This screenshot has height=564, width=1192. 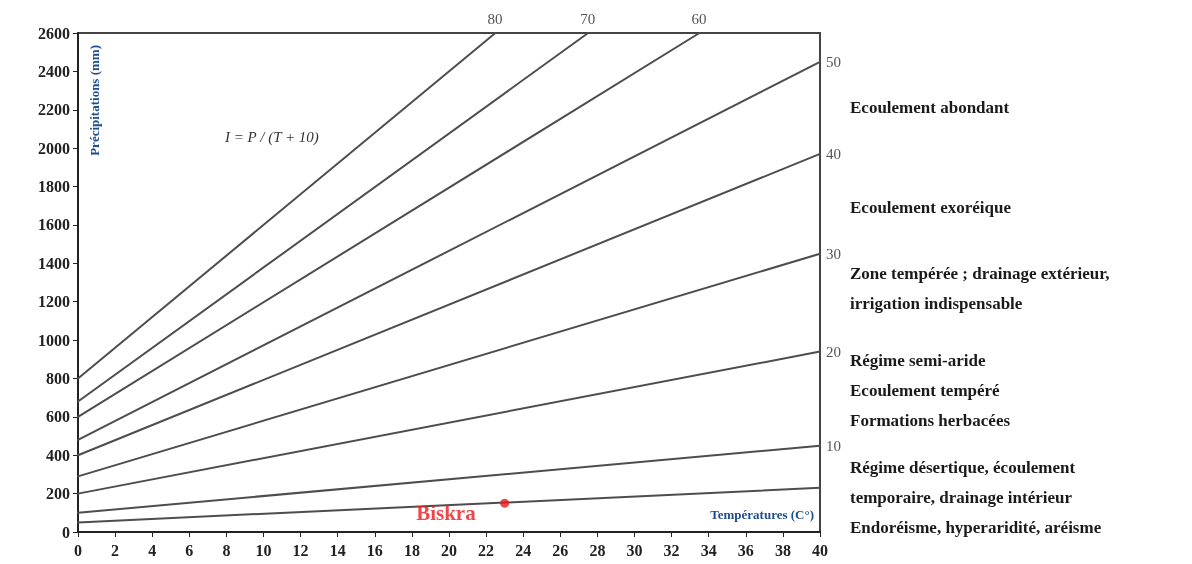 What do you see at coordinates (58, 494) in the screenshot?
I see `y-tick-label: 200` at bounding box center [58, 494].